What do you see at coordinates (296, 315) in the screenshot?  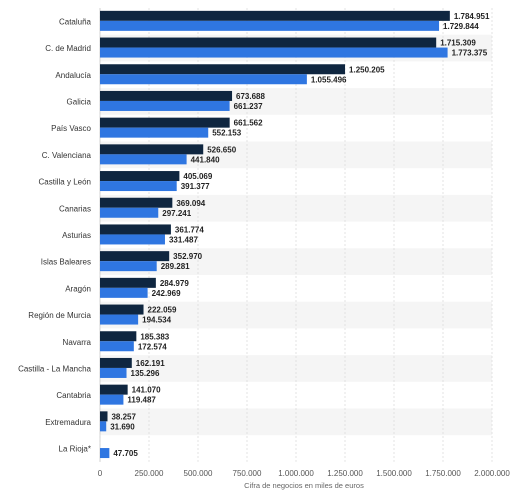 I see `row-band` at bounding box center [296, 315].